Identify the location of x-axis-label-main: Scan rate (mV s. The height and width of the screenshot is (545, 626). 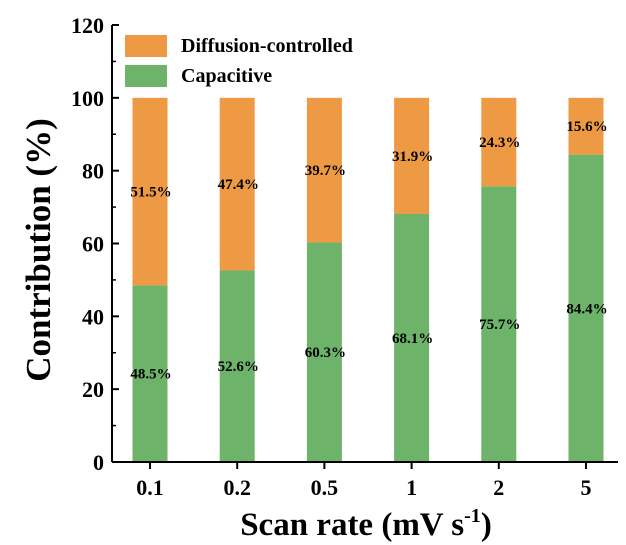
(352, 525).